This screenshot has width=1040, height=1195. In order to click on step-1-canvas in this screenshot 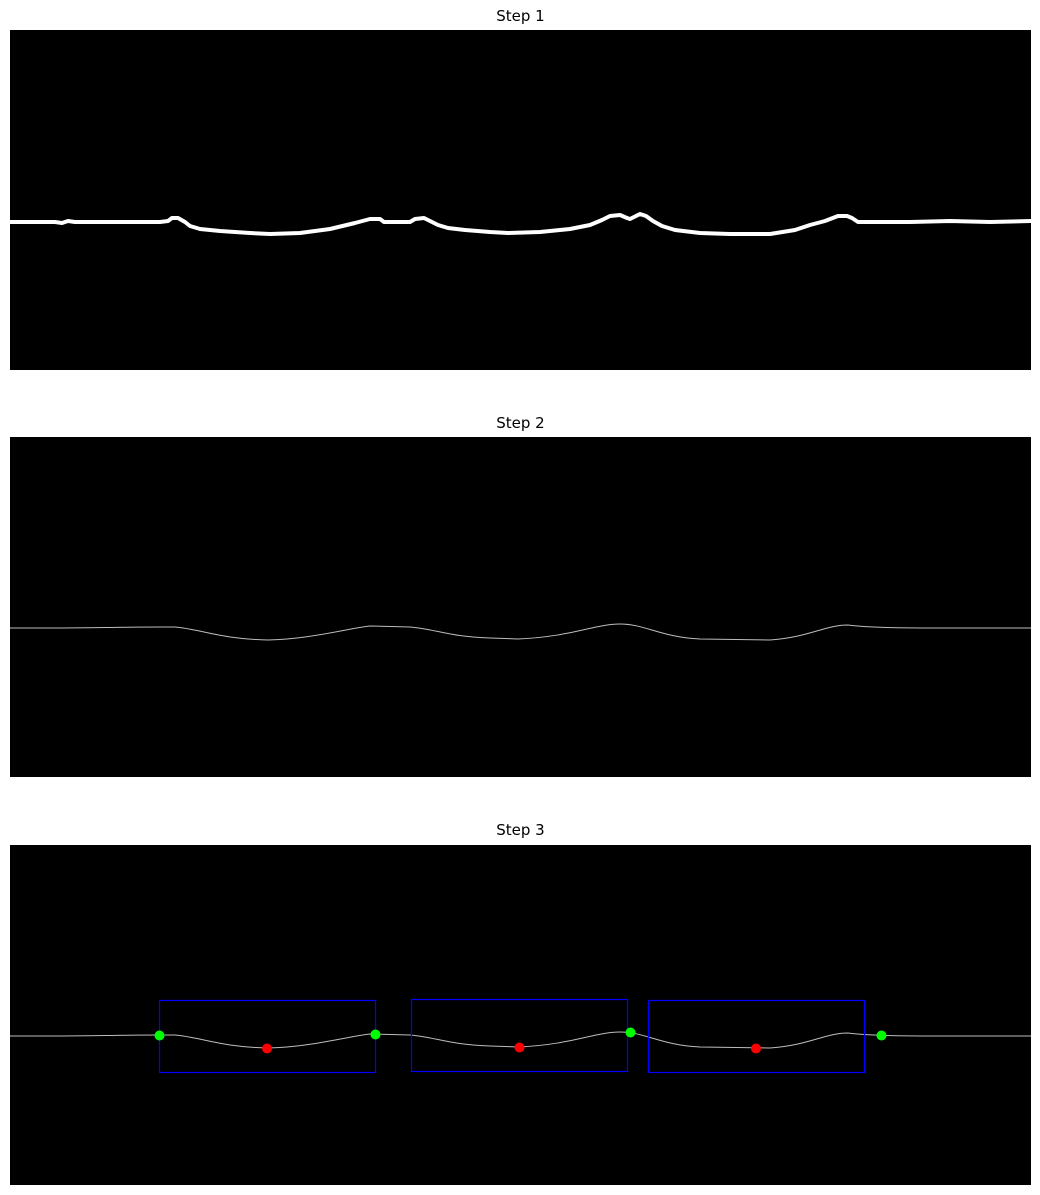, I will do `click(520, 224)`.